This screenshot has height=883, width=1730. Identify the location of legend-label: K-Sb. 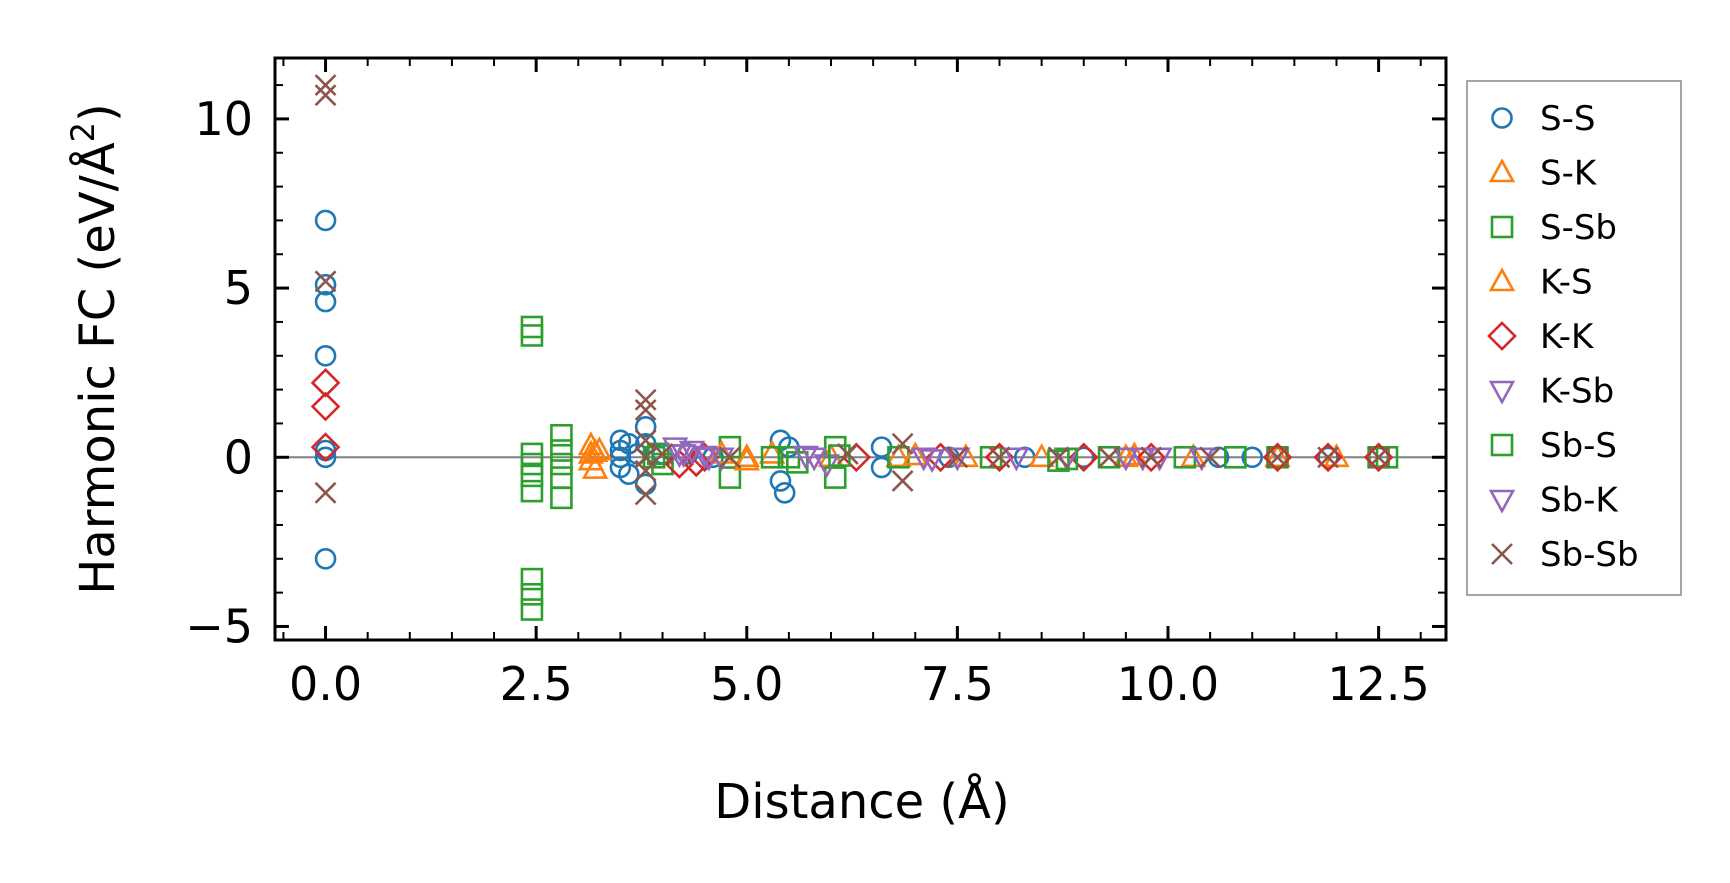
(1577, 392).